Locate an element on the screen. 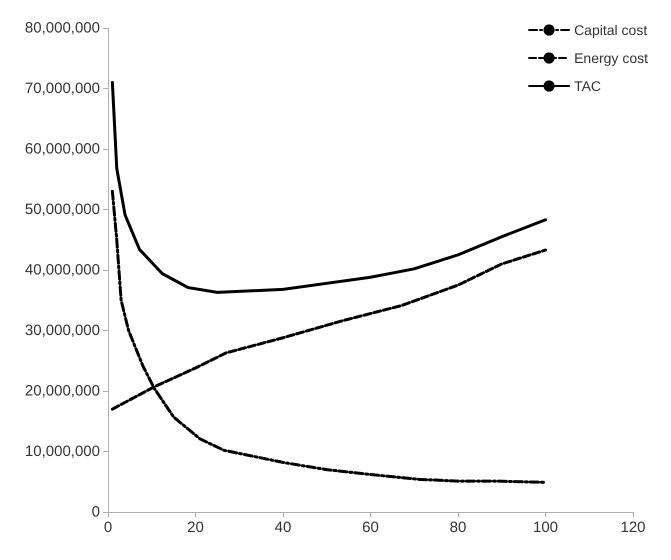 The image size is (671, 560). y-tick-label: 10,000,000 is located at coordinates (62, 451).